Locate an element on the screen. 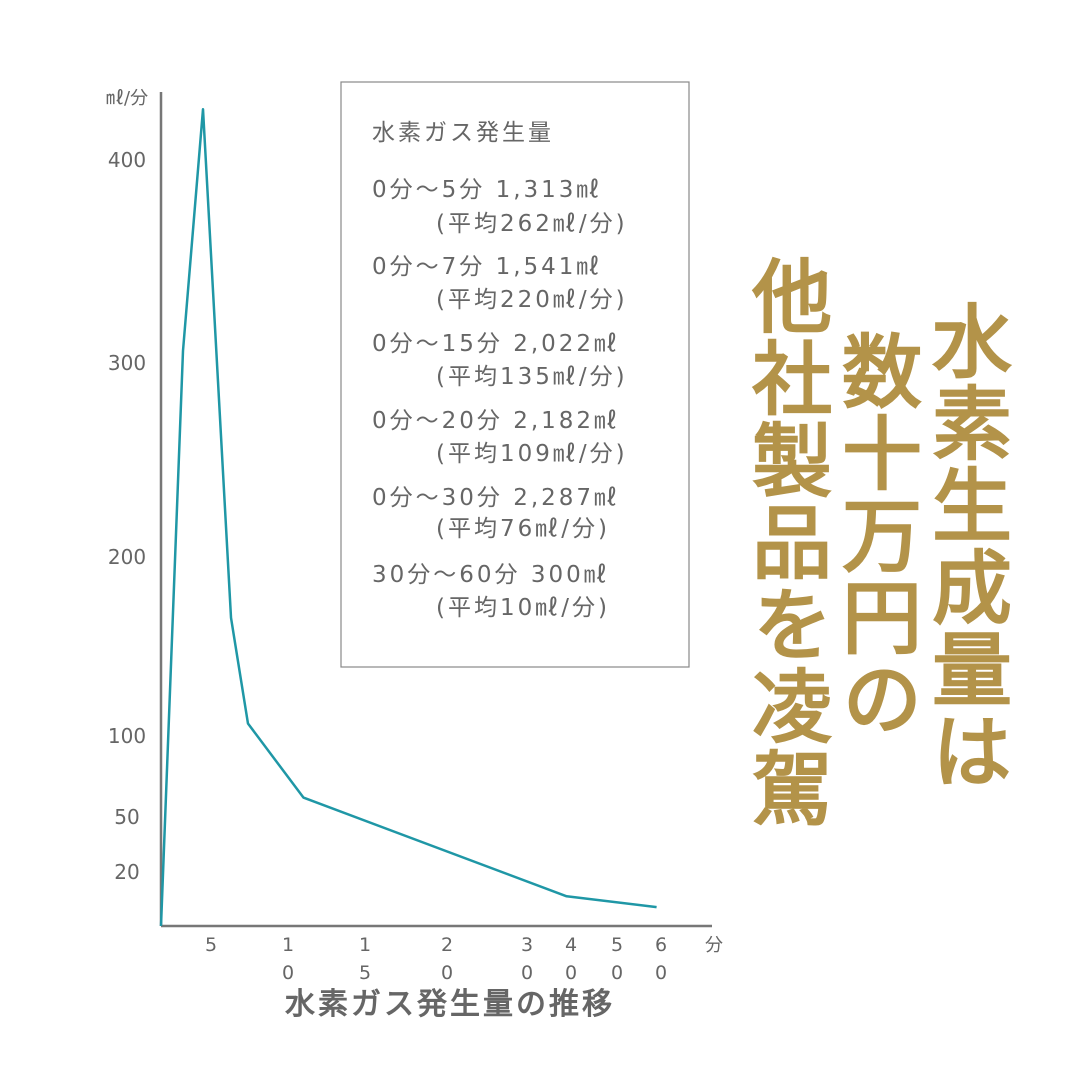 This screenshot has height=1080, width=1080. x-unit: 分 is located at coordinates (714, 945).